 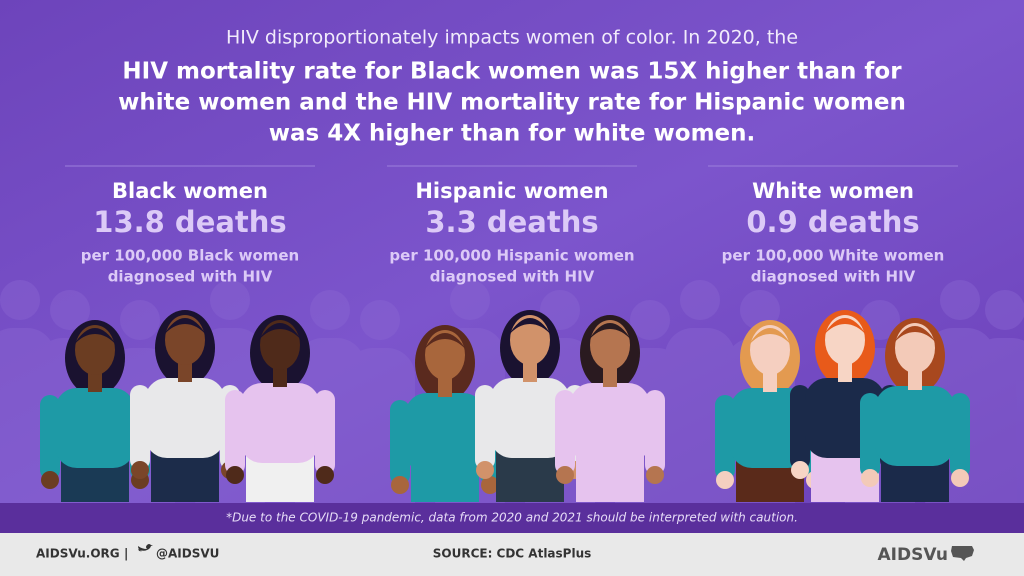 What do you see at coordinates (512, 134) in the screenshot?
I see `headline-line: was 4X higher than for white women.` at bounding box center [512, 134].